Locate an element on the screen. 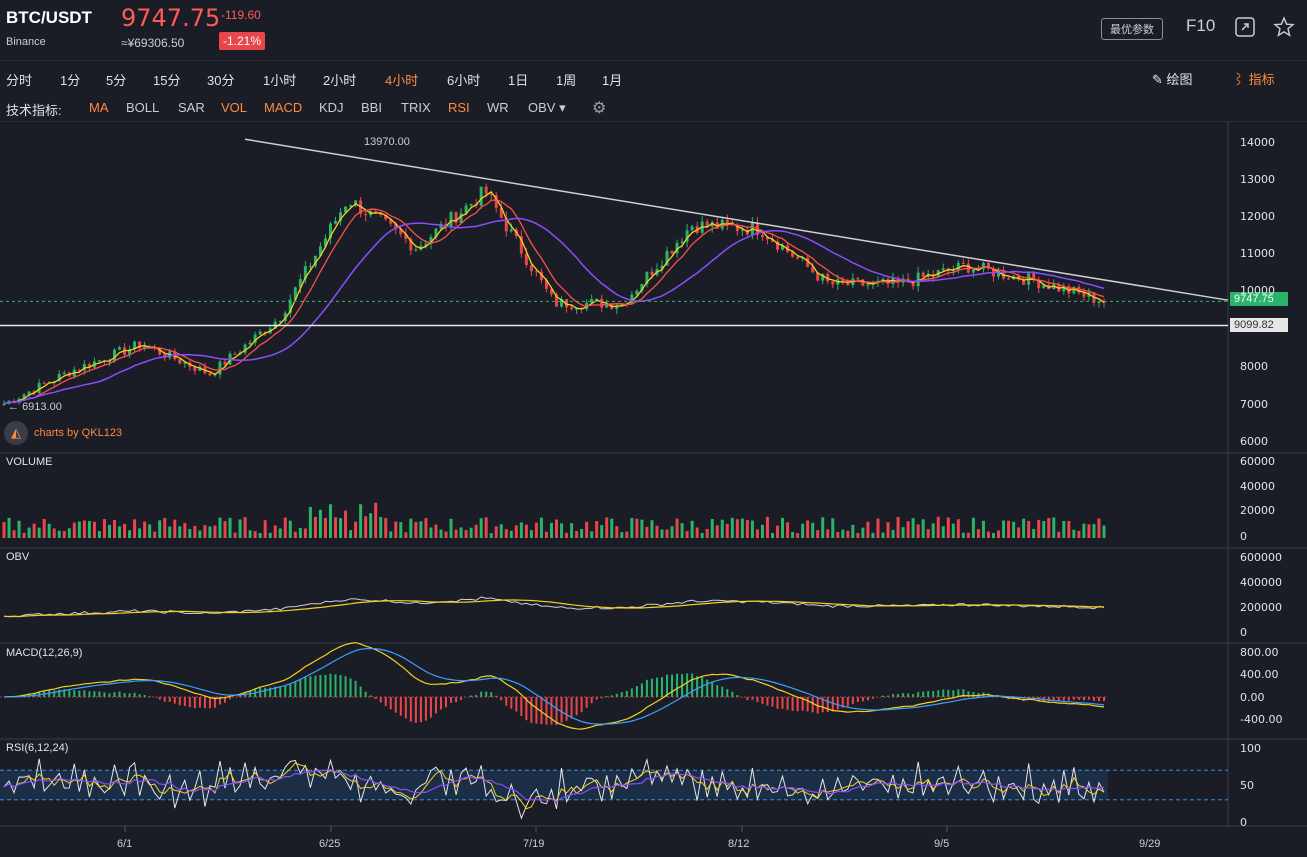 The height and width of the screenshot is (857, 1307). tab-timeframe-tick: 分时 is located at coordinates (19, 80).